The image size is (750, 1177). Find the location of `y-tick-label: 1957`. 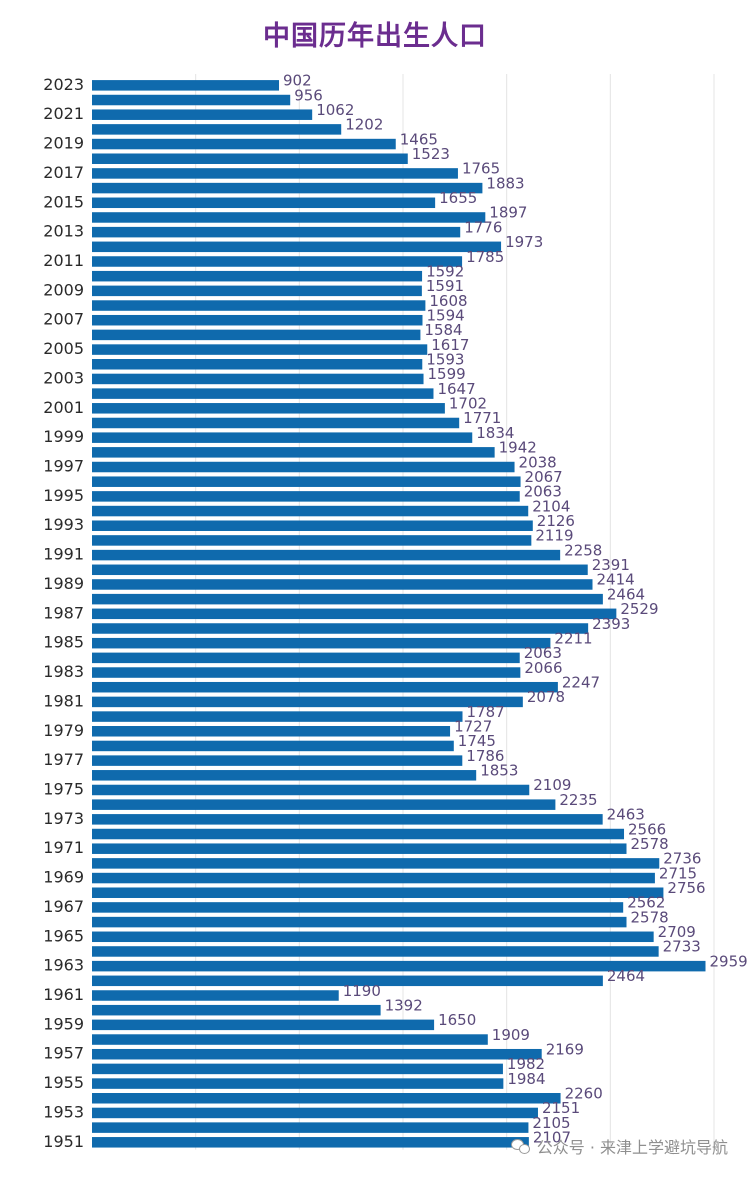

y-tick-label: 1957 is located at coordinates (63, 1053).